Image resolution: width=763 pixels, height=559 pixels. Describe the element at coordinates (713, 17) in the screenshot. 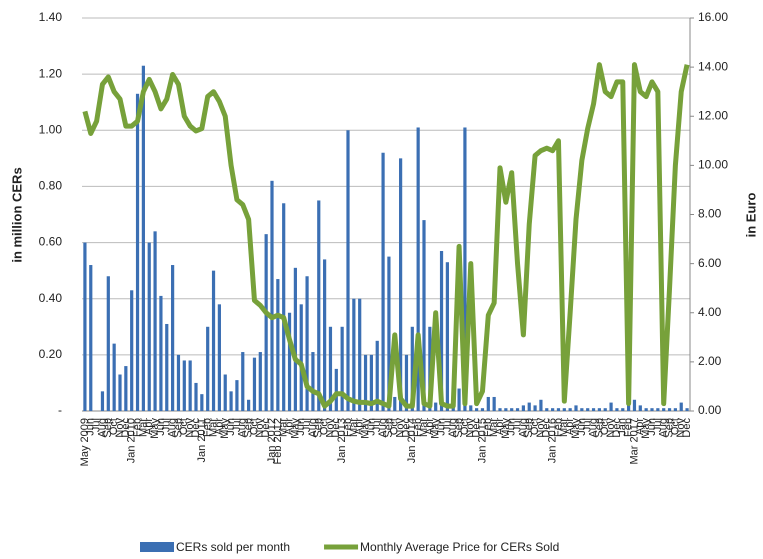

I see `y2-tick-label: 16.00` at that location.